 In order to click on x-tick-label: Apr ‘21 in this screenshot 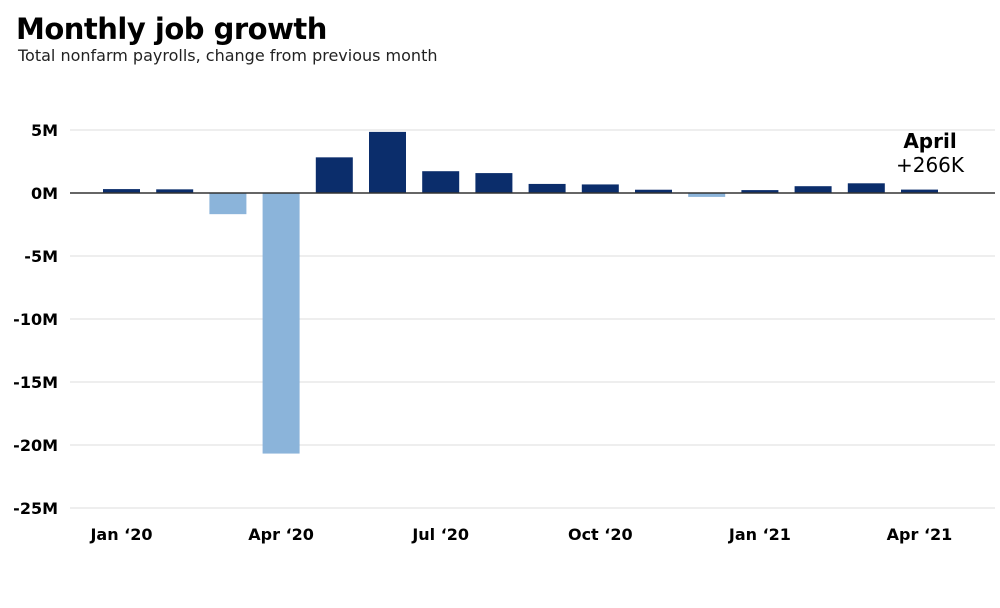, I will do `click(920, 534)`.